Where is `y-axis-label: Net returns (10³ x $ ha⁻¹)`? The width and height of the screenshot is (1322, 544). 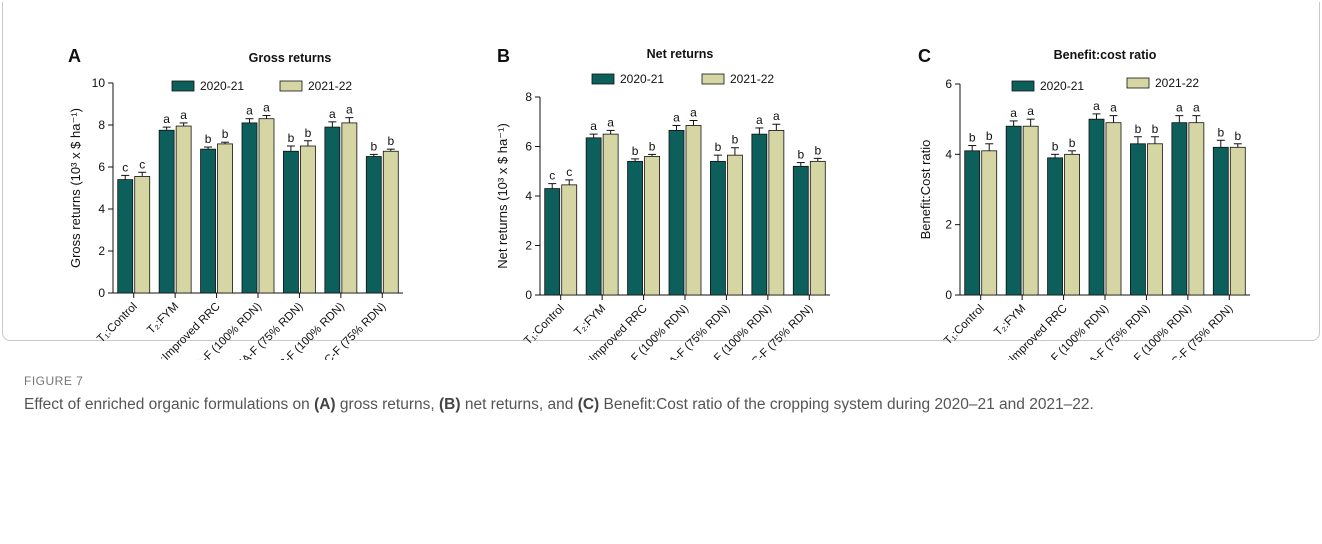
y-axis-label: Net returns (10³ x $ ha⁻¹) is located at coordinates (502, 196).